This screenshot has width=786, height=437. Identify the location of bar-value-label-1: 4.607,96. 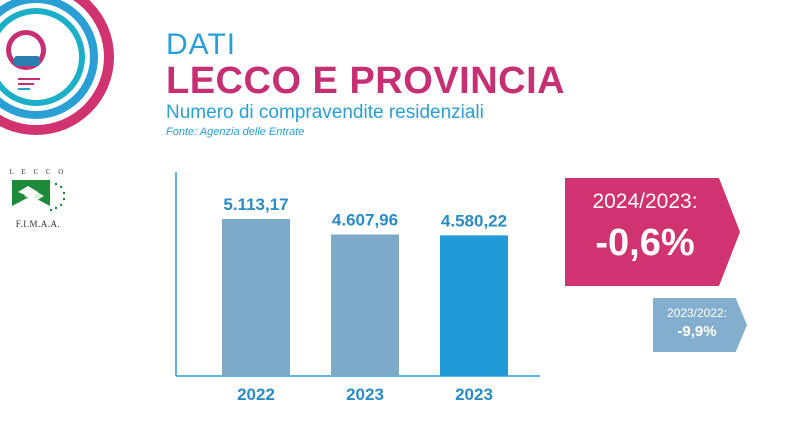
(365, 220).